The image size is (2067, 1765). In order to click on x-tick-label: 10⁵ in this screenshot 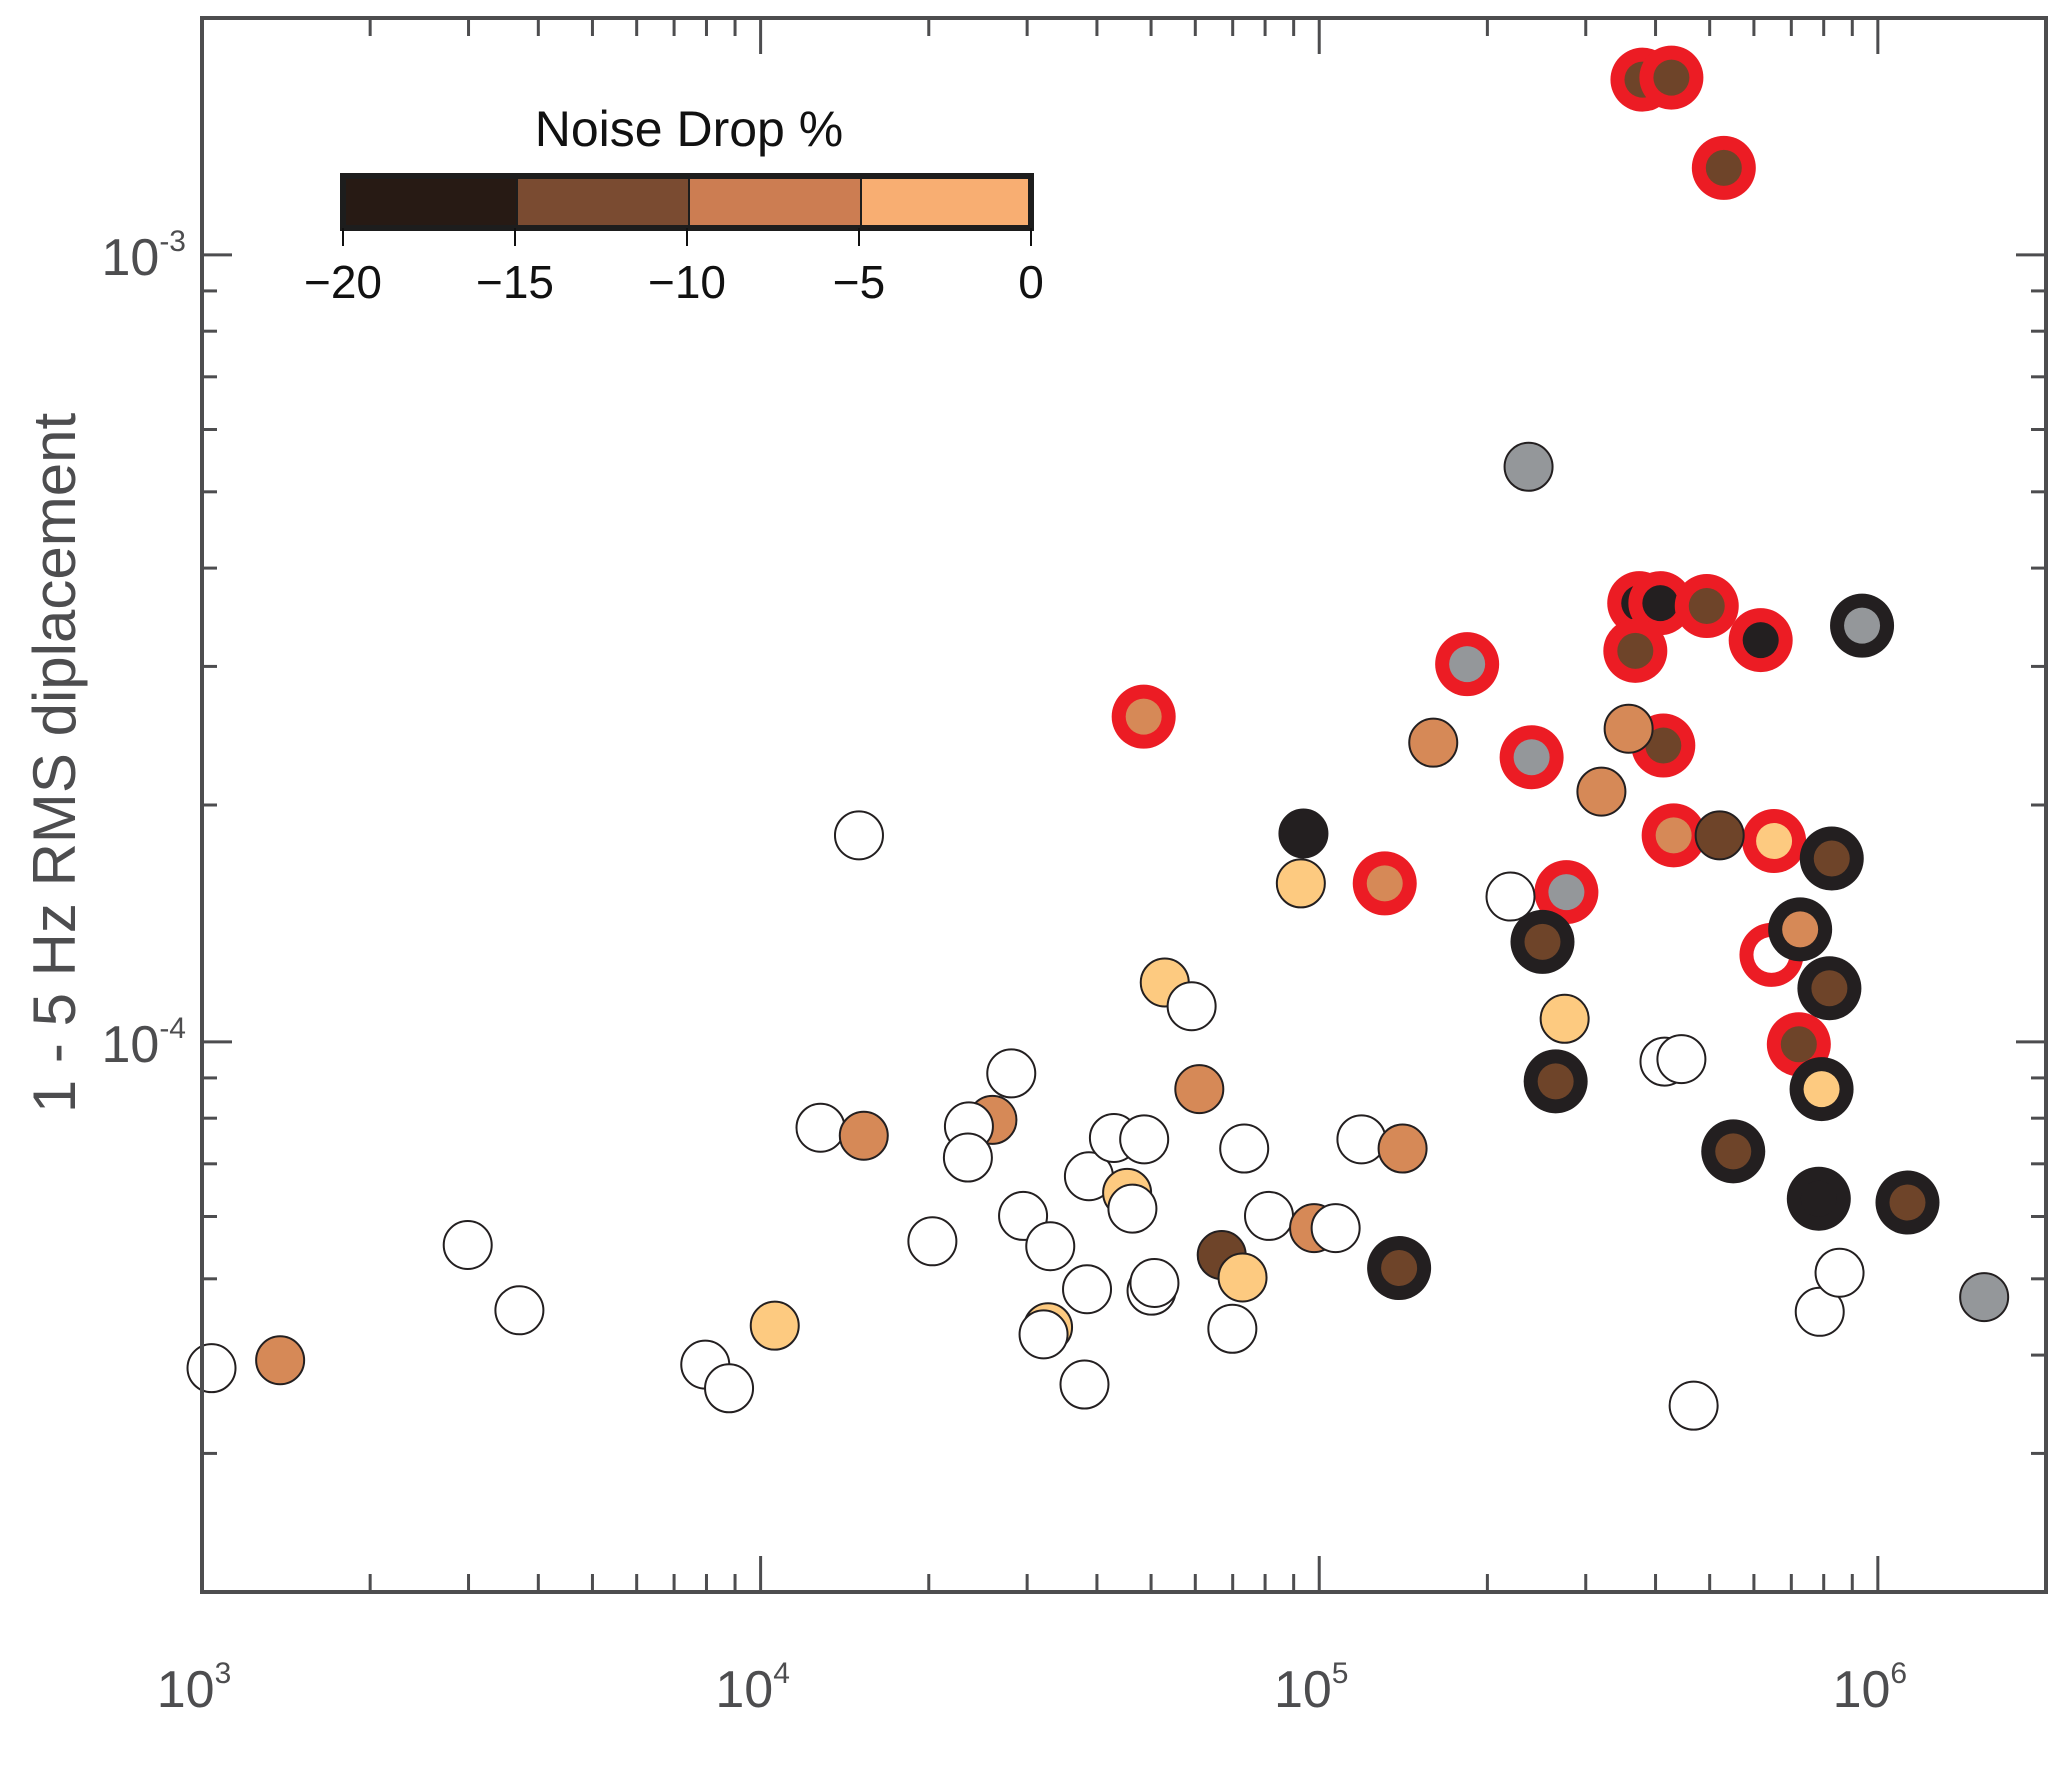, I will do `click(1311, 1688)`.